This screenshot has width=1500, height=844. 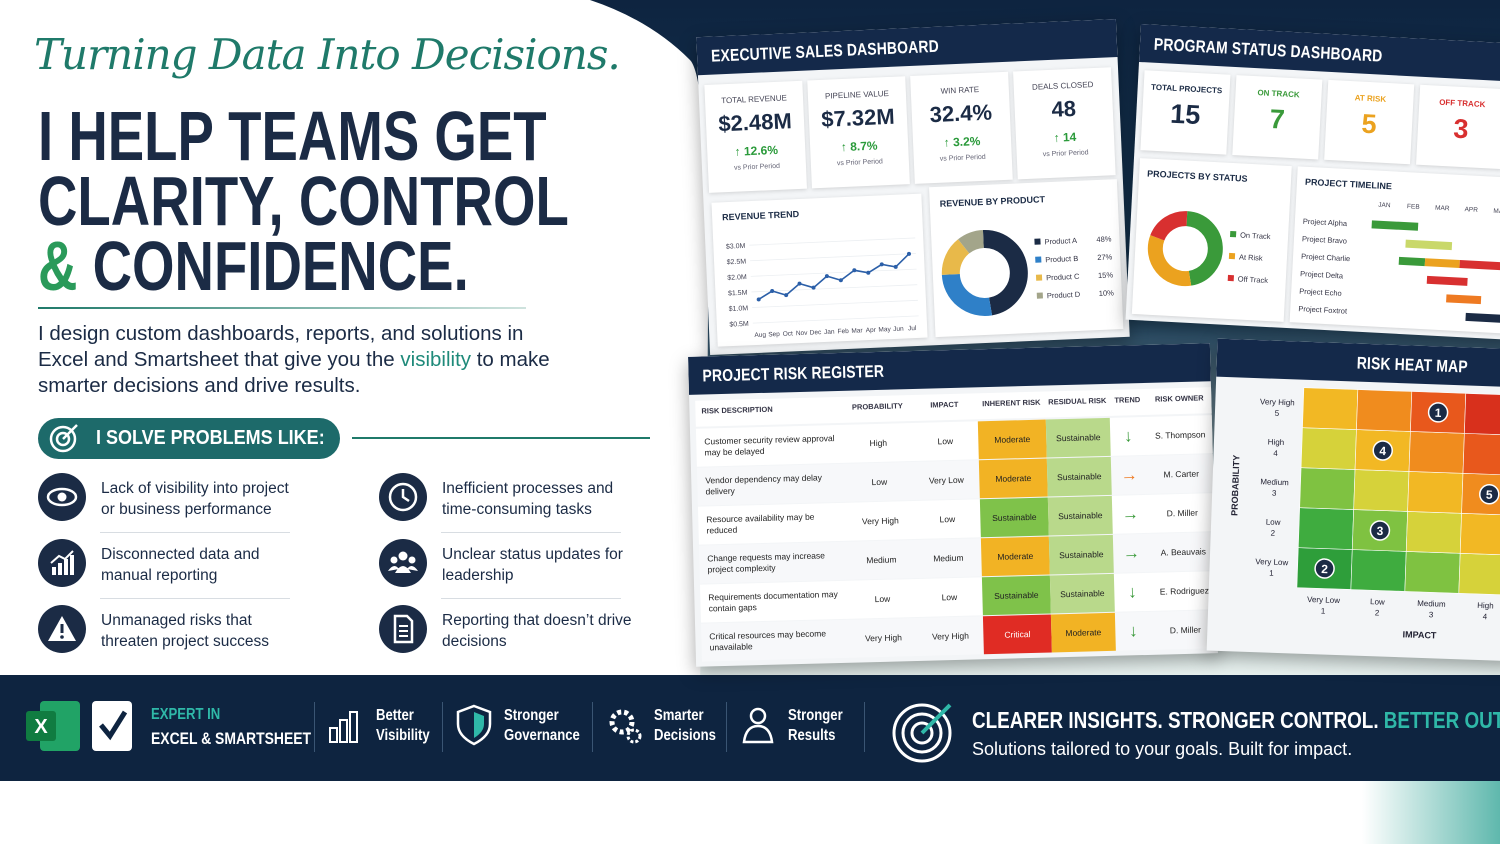 I want to click on x-tick-label: Apr, so click(x=871, y=330).